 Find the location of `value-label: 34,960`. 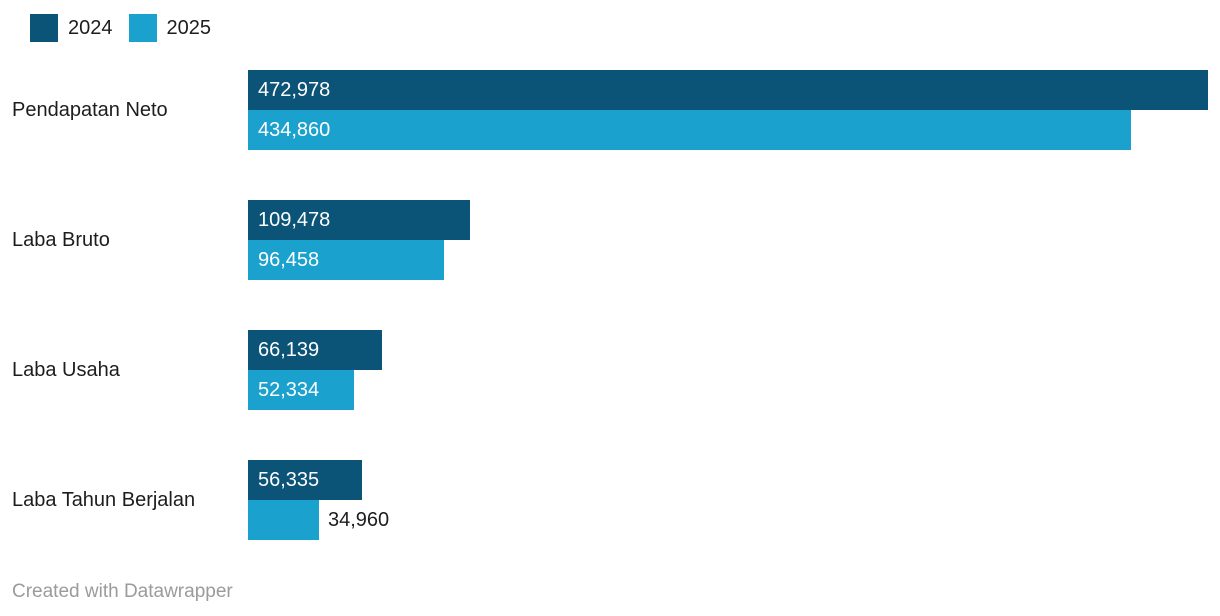

value-label: 34,960 is located at coordinates (359, 519).